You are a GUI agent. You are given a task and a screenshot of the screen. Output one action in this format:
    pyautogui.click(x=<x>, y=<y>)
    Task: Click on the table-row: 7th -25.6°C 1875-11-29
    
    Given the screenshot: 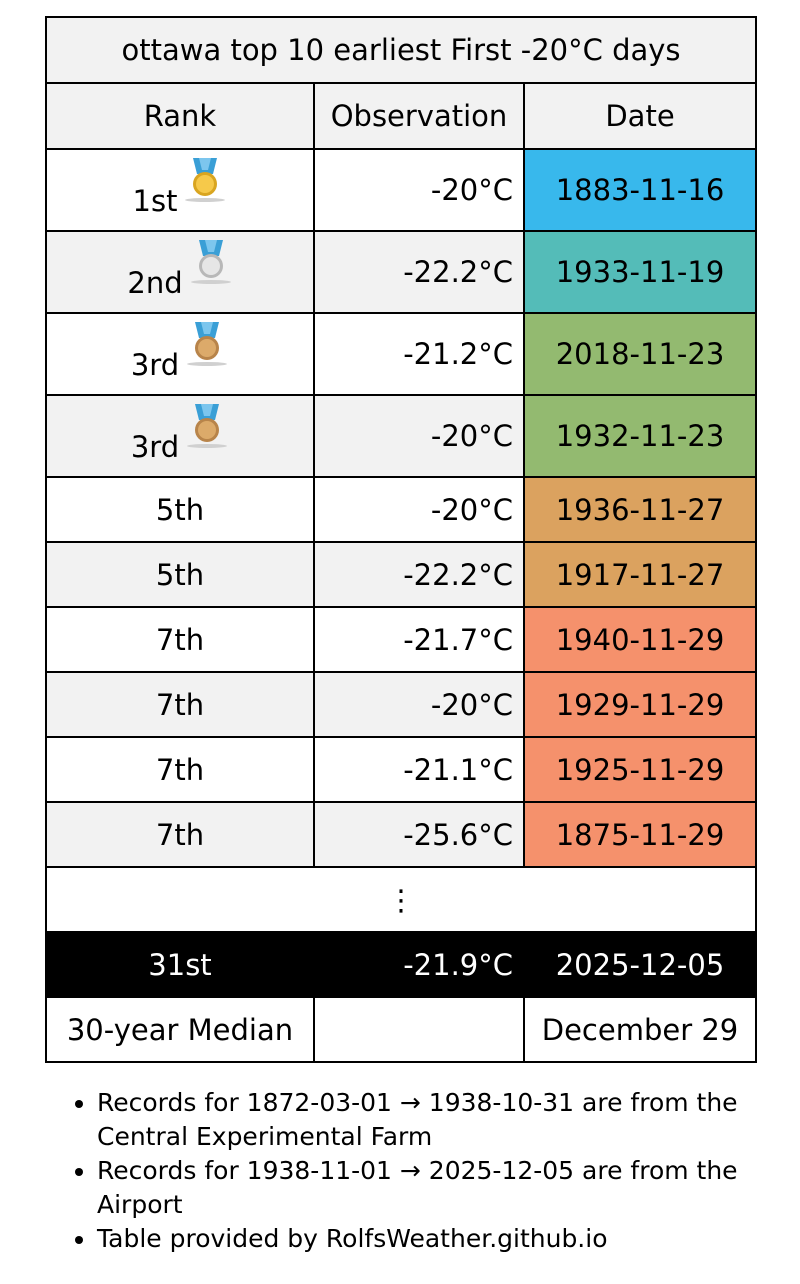 What is the action you would take?
    pyautogui.click(x=401, y=834)
    